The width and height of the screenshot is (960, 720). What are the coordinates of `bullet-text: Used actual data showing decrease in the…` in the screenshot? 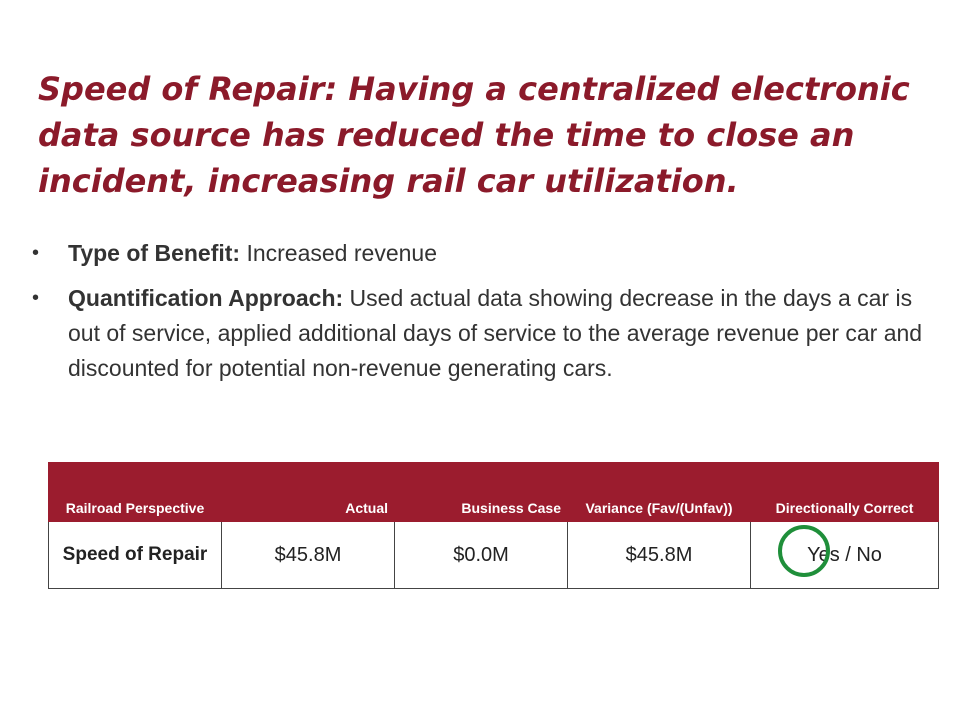 It's located at (495, 333).